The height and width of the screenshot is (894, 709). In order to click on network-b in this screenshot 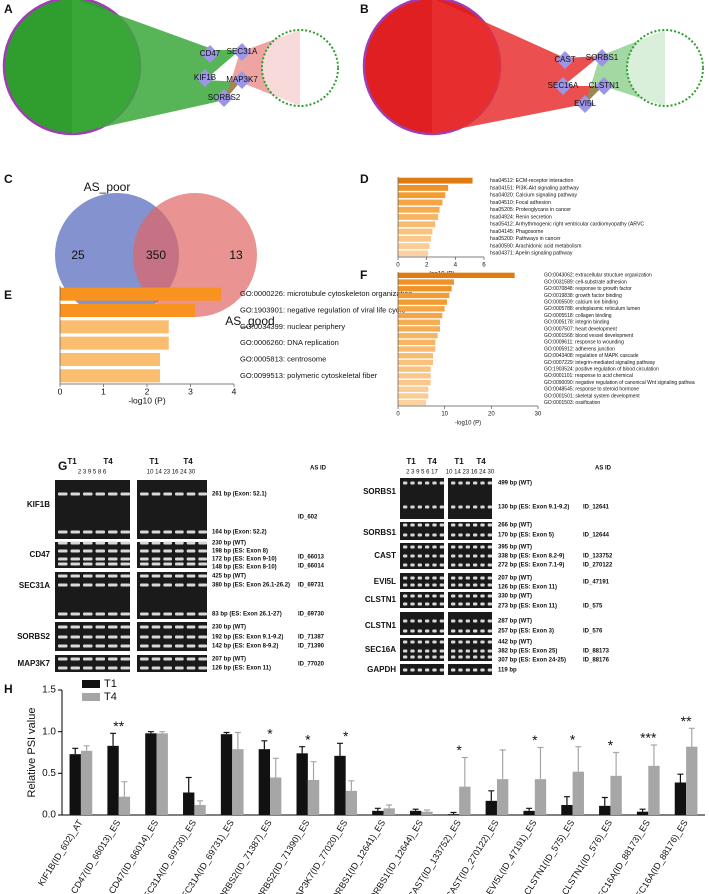, I will do `click(533, 68)`.